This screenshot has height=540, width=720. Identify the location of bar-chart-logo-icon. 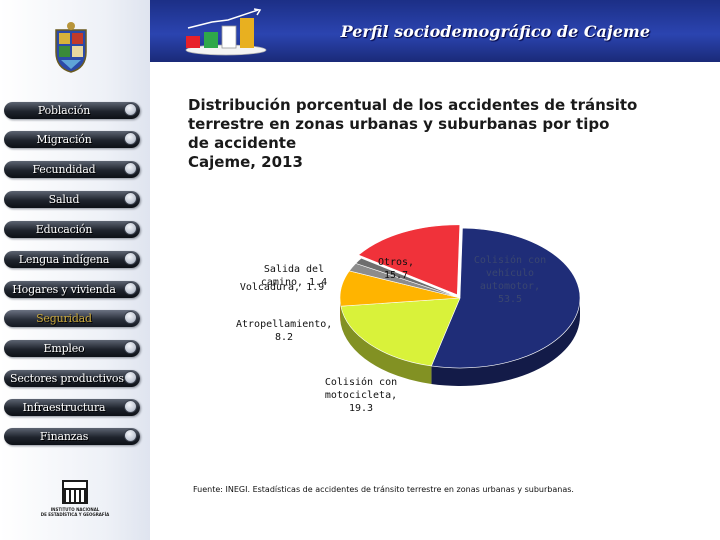
(226, 32).